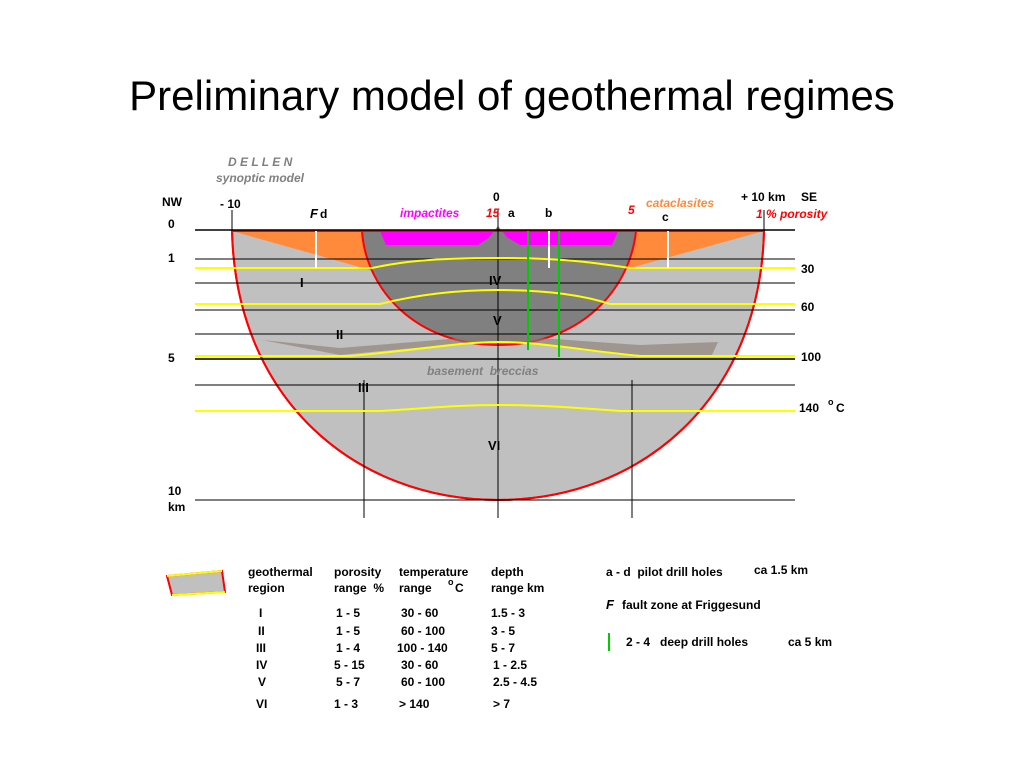 This screenshot has width=1024, height=768. What do you see at coordinates (808, 269) in the screenshot?
I see `isotherm-label-30: 30` at bounding box center [808, 269].